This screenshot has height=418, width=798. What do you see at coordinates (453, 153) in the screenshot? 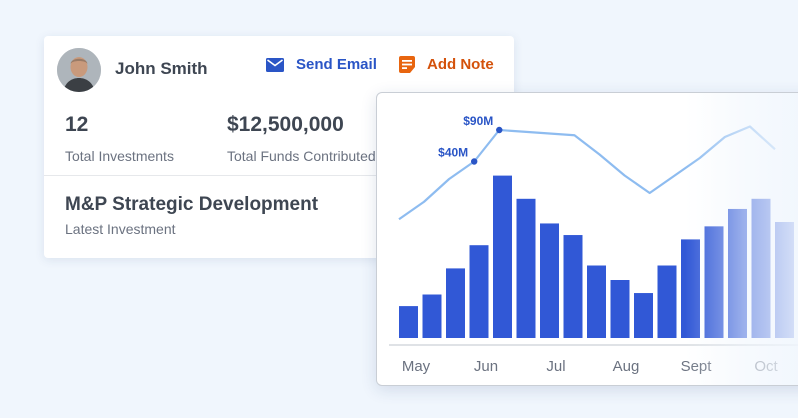
I see `chart-annotation-label: $40M` at bounding box center [453, 153].